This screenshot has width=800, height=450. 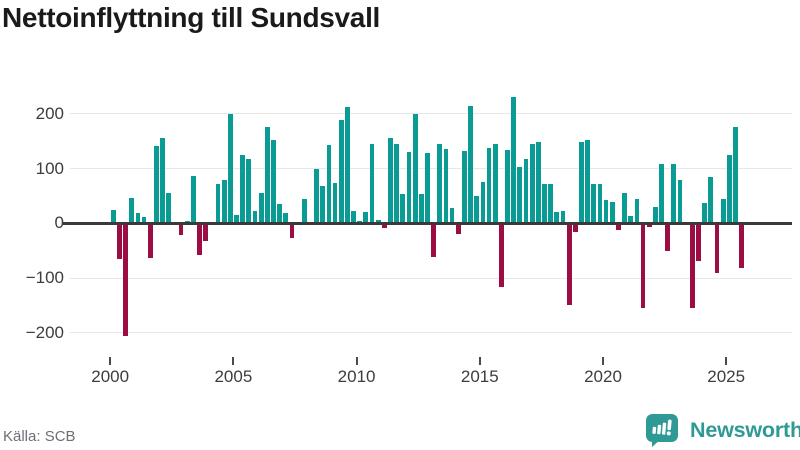 I want to click on bar-2000-q3, so click(x=126, y=279).